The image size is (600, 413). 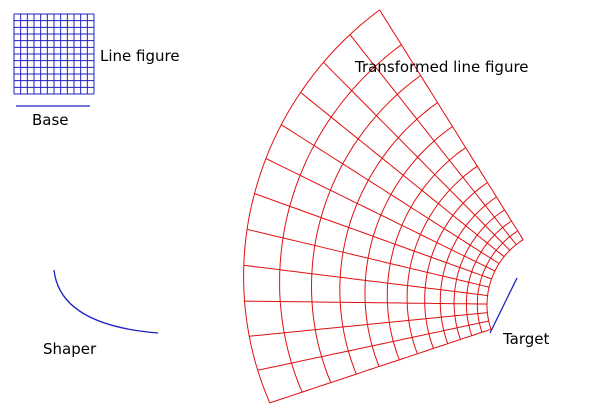 What do you see at coordinates (140, 56) in the screenshot?
I see `line-figure-label: Line figure` at bounding box center [140, 56].